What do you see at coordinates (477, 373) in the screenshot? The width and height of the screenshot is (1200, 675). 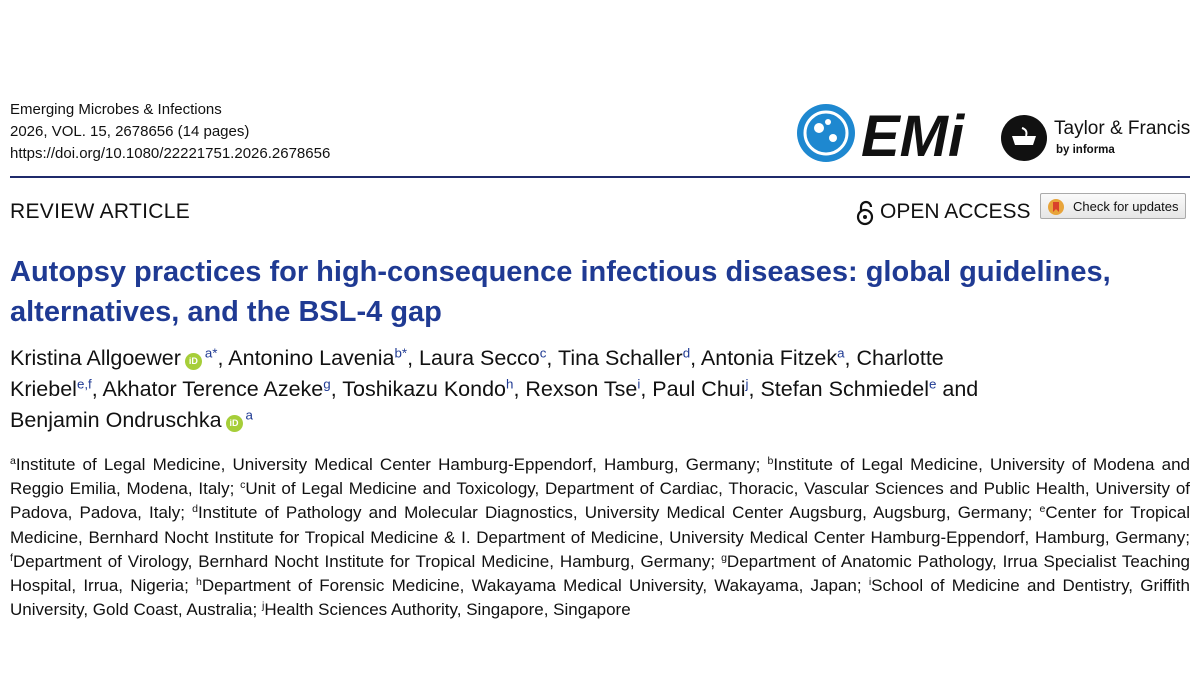 I see `author-name: Charlotte Kriebel` at bounding box center [477, 373].